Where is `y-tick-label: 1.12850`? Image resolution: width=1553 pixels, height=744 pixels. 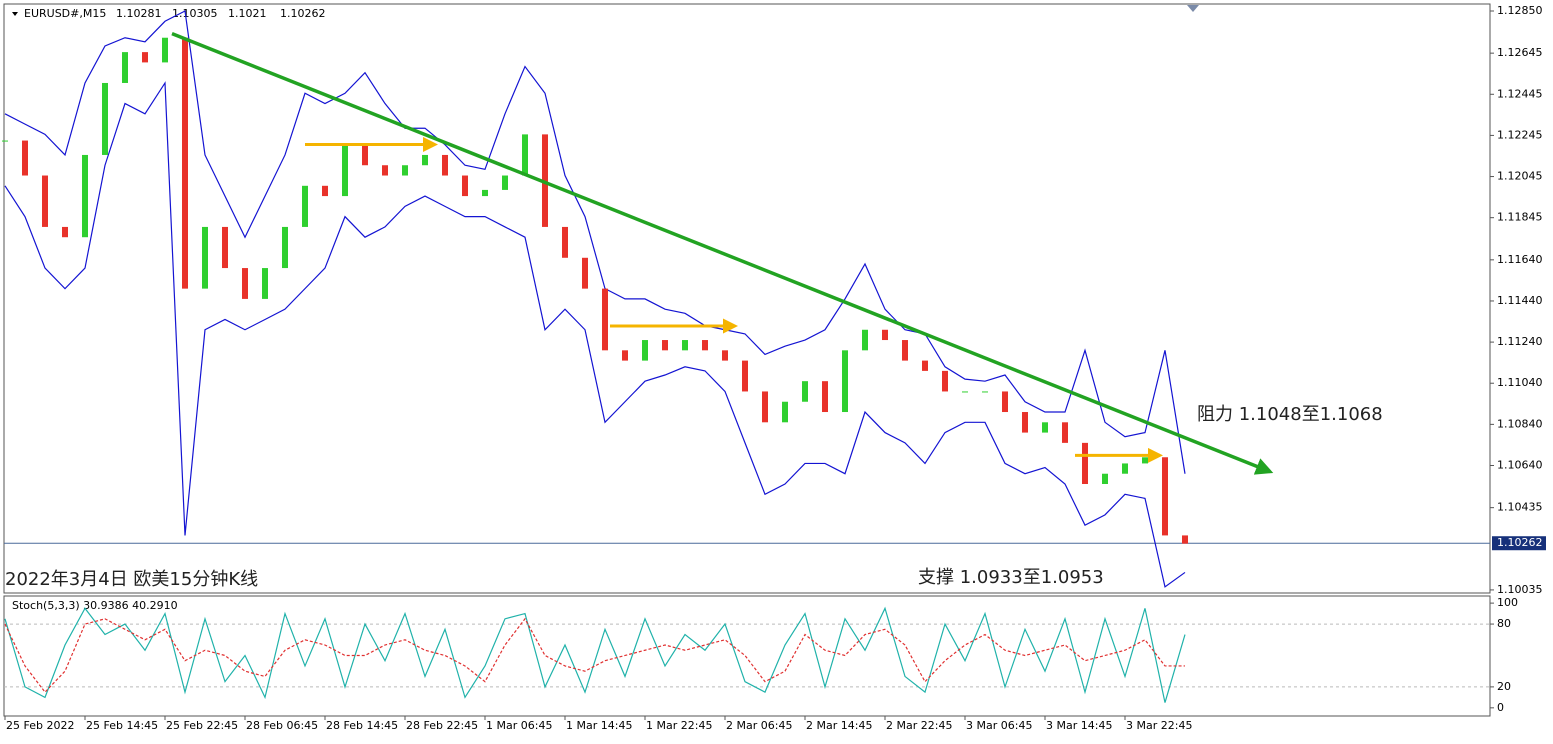 y-tick-label: 1.12850 is located at coordinates (1520, 10).